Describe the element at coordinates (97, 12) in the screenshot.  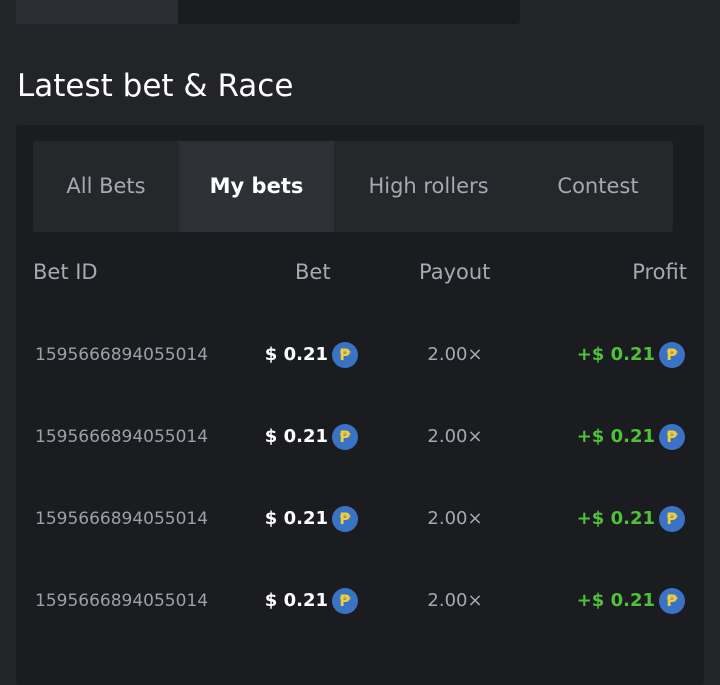
I see `top-box-left` at that location.